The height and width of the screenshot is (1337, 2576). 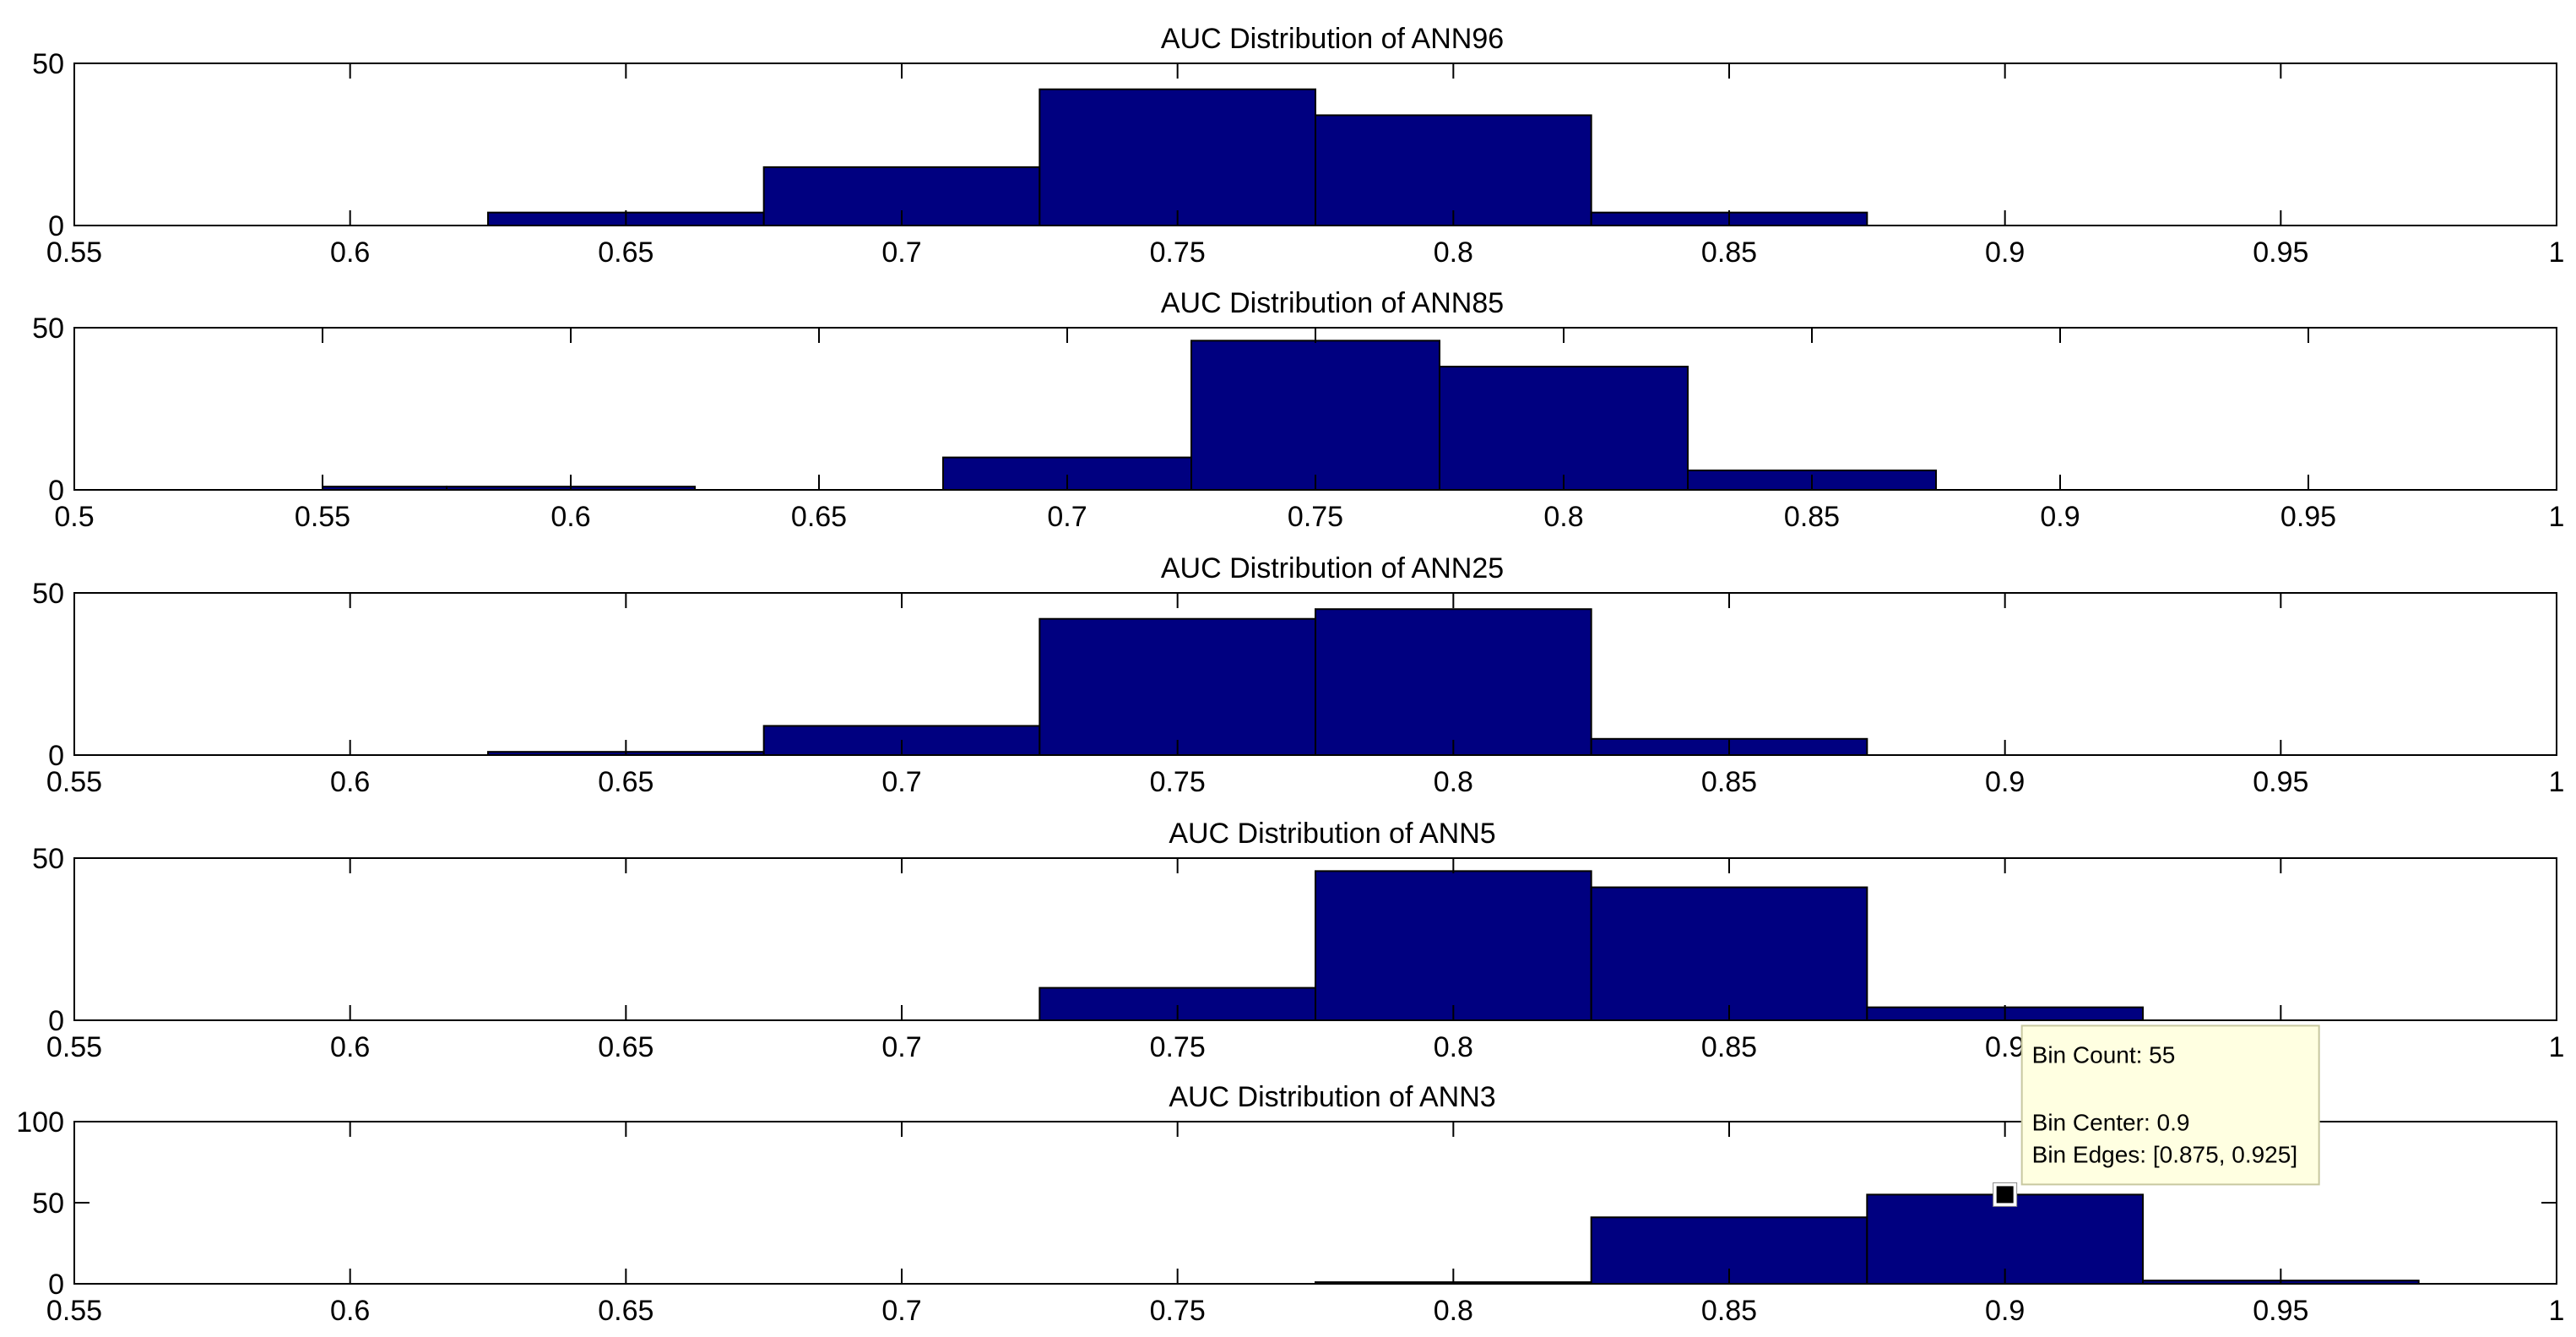 I want to click on chart-title: AUC Distribution of ANN25, so click(x=1333, y=568).